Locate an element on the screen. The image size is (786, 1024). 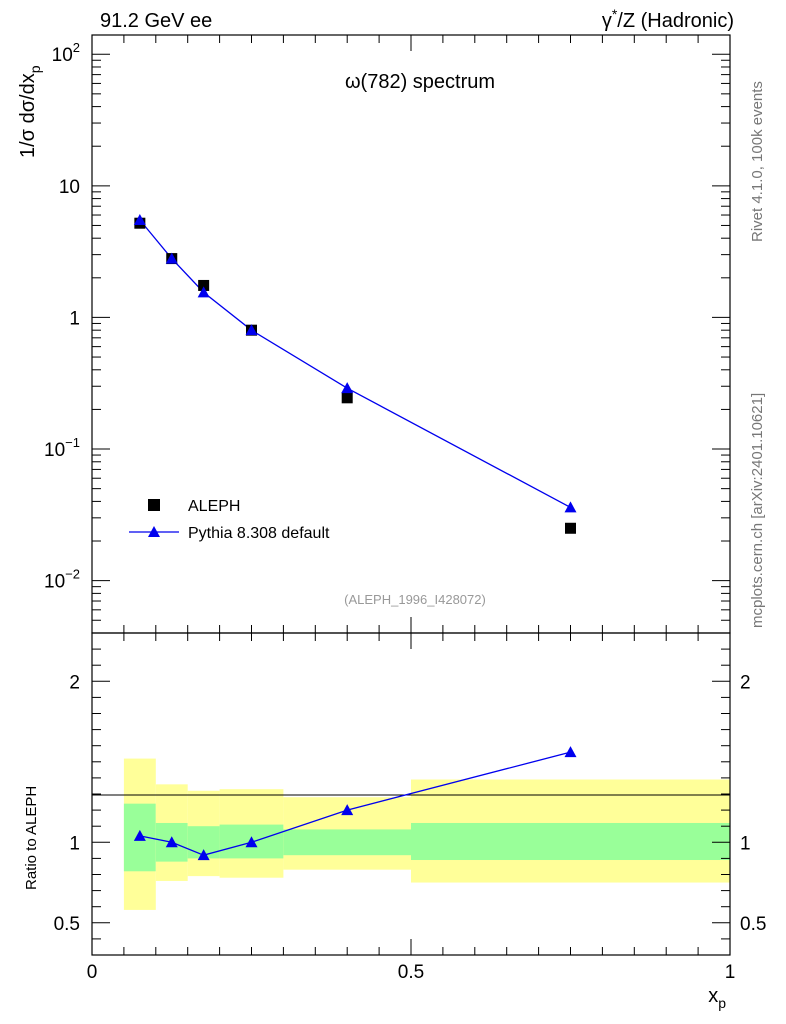
main-y-tick-labels: 10⁻² 10⁻¹ 1 10 10² is located at coordinates (62, 316).